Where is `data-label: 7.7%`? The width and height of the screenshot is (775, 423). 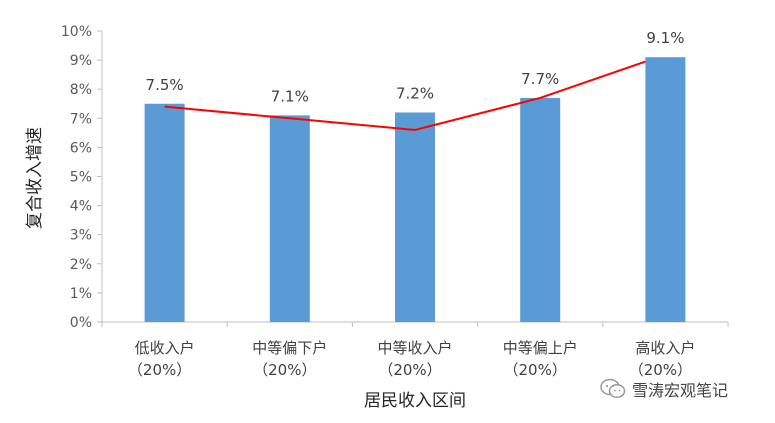 data-label: 7.7% is located at coordinates (540, 79).